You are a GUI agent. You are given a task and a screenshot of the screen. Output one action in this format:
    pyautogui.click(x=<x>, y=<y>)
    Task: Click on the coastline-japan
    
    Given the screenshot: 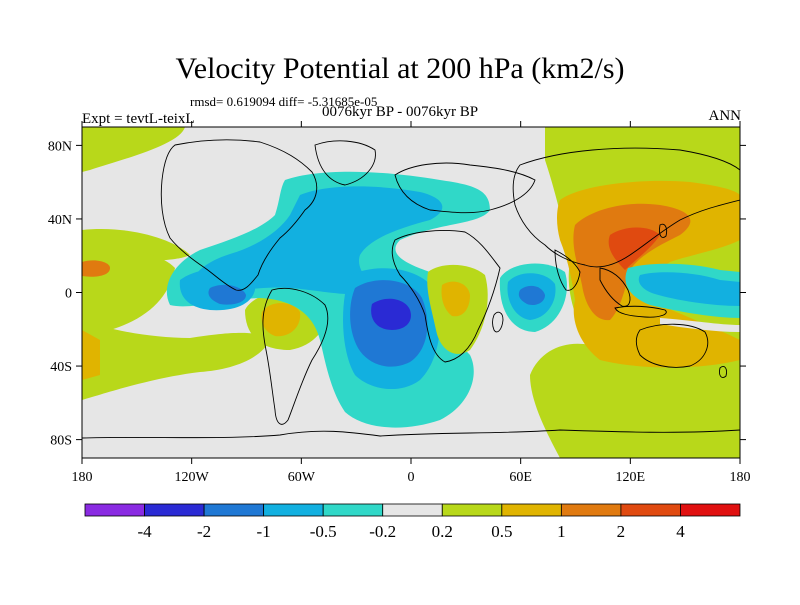 What is the action you would take?
    pyautogui.click(x=663, y=230)
    